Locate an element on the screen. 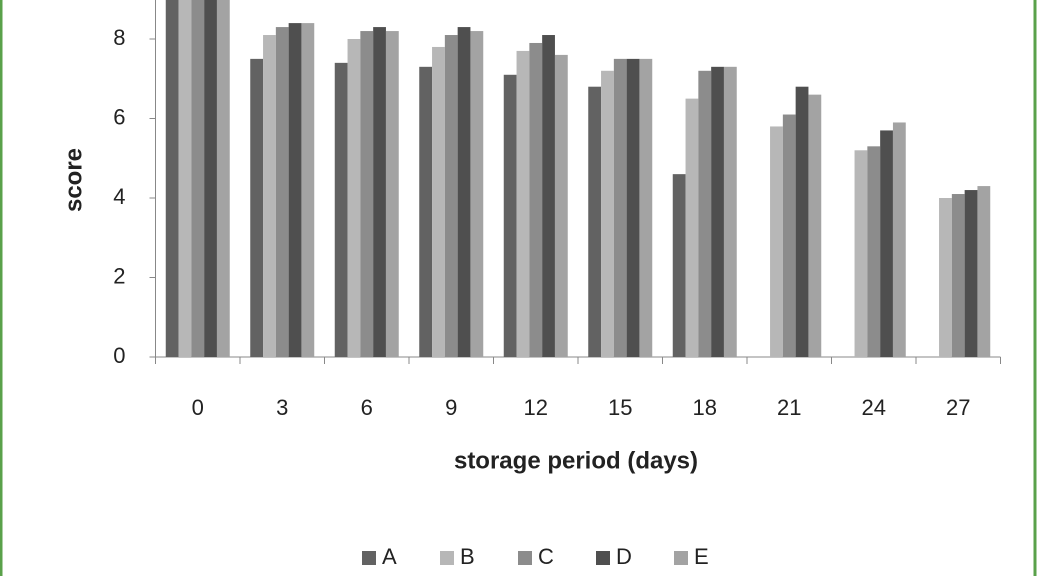 The image size is (1038, 576). x-tick-label: 12 is located at coordinates (536, 407).